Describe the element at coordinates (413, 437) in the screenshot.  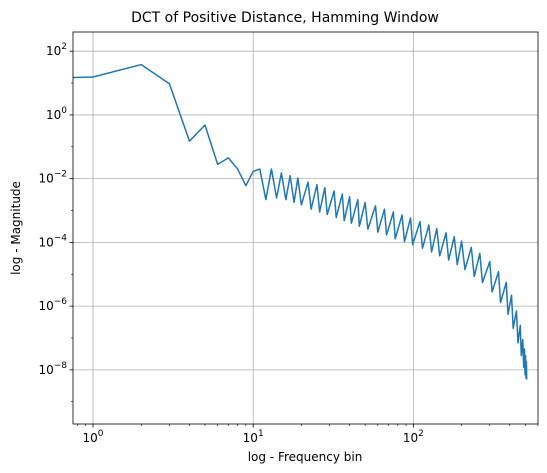
I see `x-tick-label: 10²` at that location.